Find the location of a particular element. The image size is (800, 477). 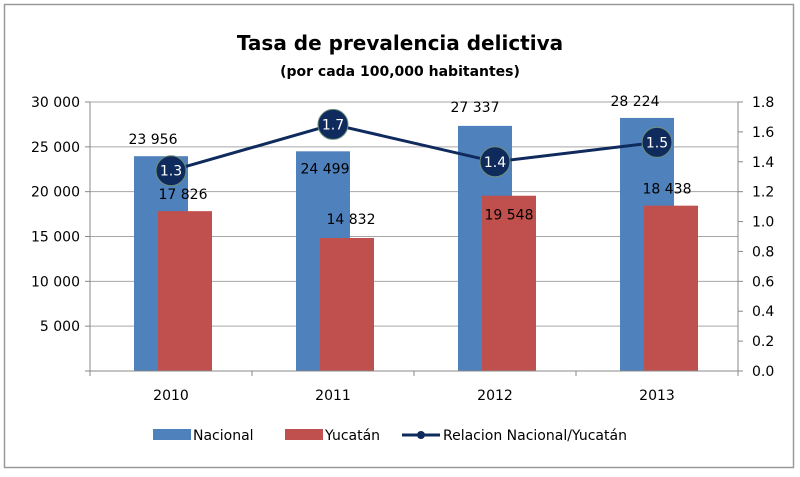

data-label-relacion: 1.4 is located at coordinates (495, 163).